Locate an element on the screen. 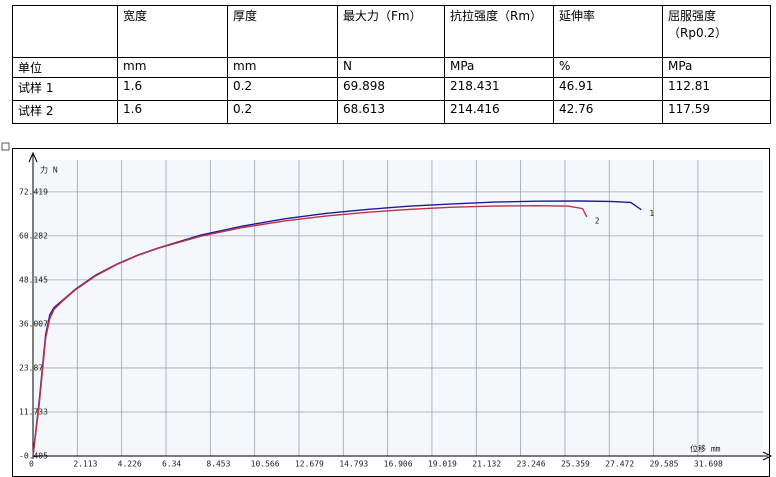 This screenshot has width=776, height=477. row: 试样 1 1.6 0.2 69.898 218.431 46.91 112.81 is located at coordinates (391, 89).